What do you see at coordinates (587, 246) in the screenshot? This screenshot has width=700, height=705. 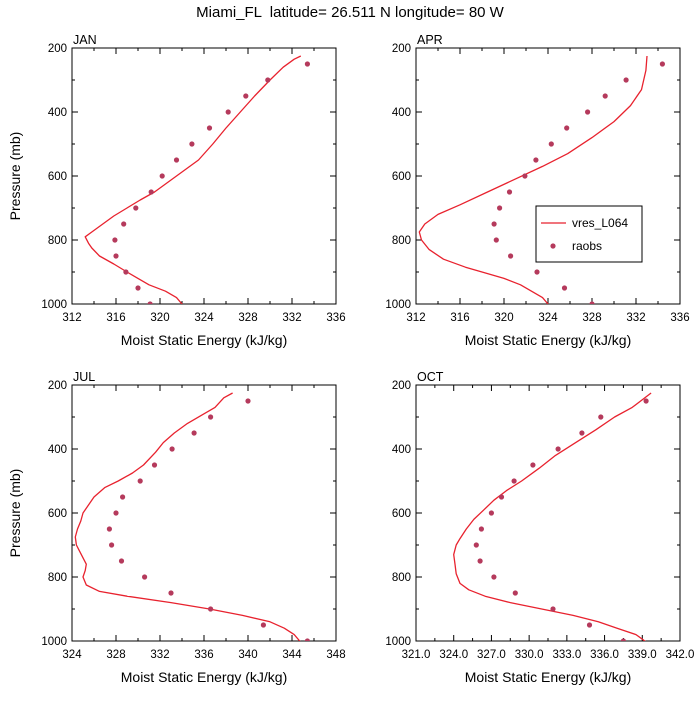 I see `legend-entry-label: raobs` at bounding box center [587, 246].